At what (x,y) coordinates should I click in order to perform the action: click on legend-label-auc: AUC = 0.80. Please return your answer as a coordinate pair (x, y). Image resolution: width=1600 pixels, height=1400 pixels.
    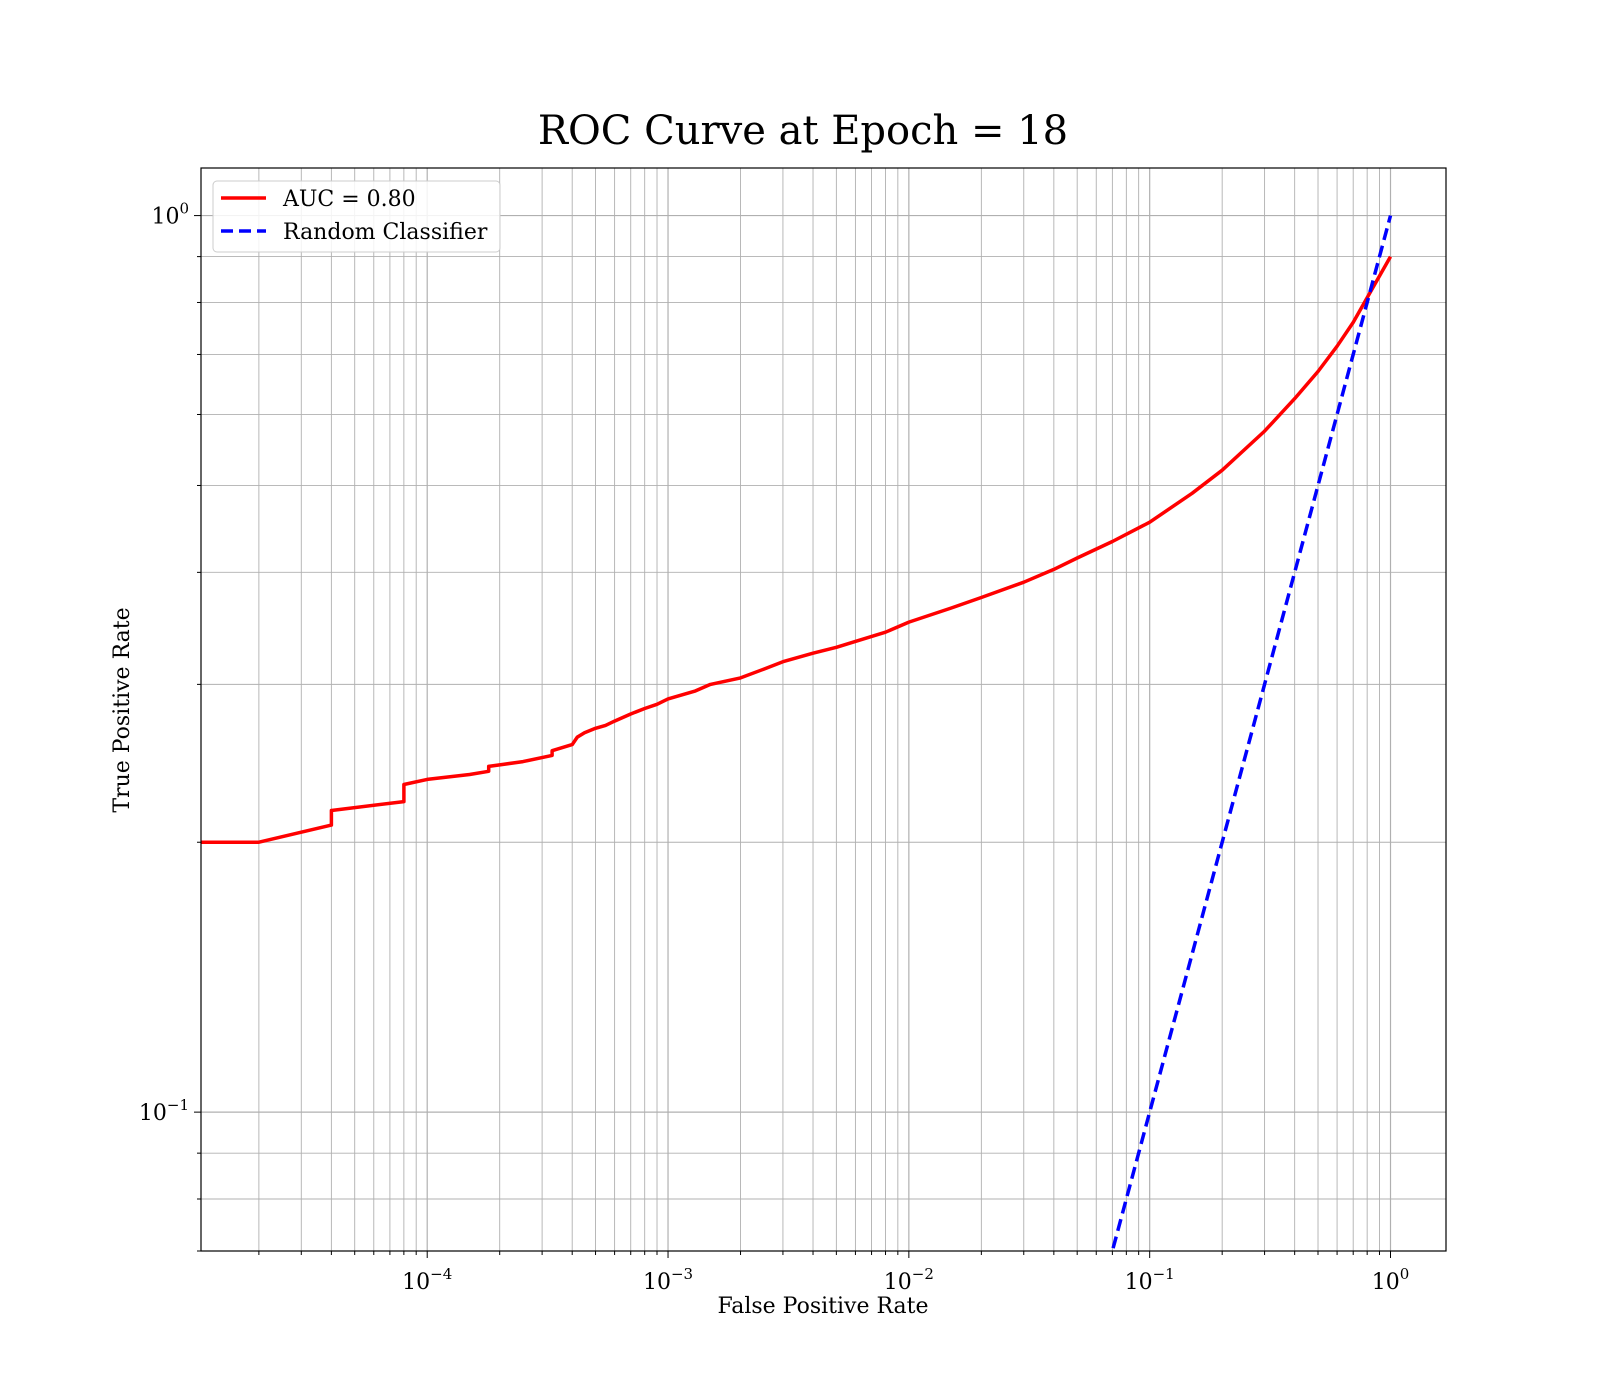
    Looking at the image, I should click on (349, 199).